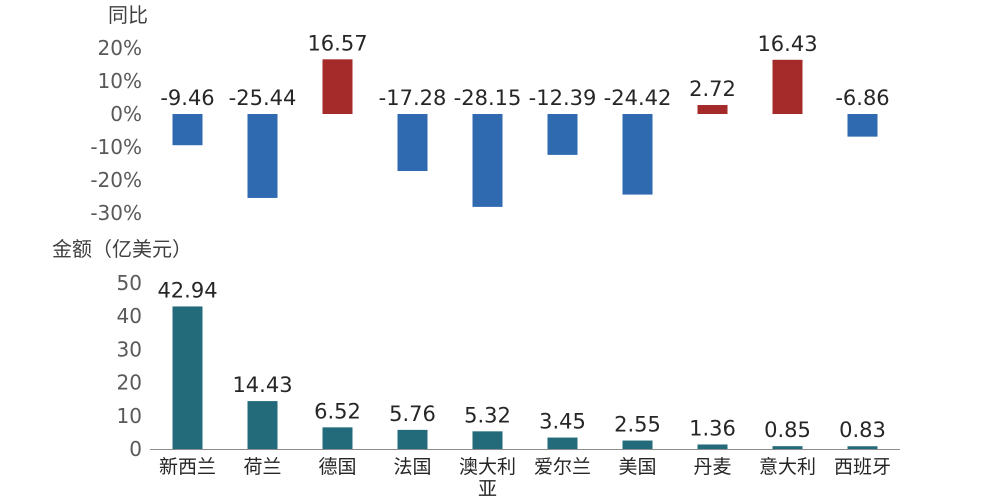  What do you see at coordinates (488, 98) in the screenshot?
I see `yoy-data-label: -28.15` at bounding box center [488, 98].